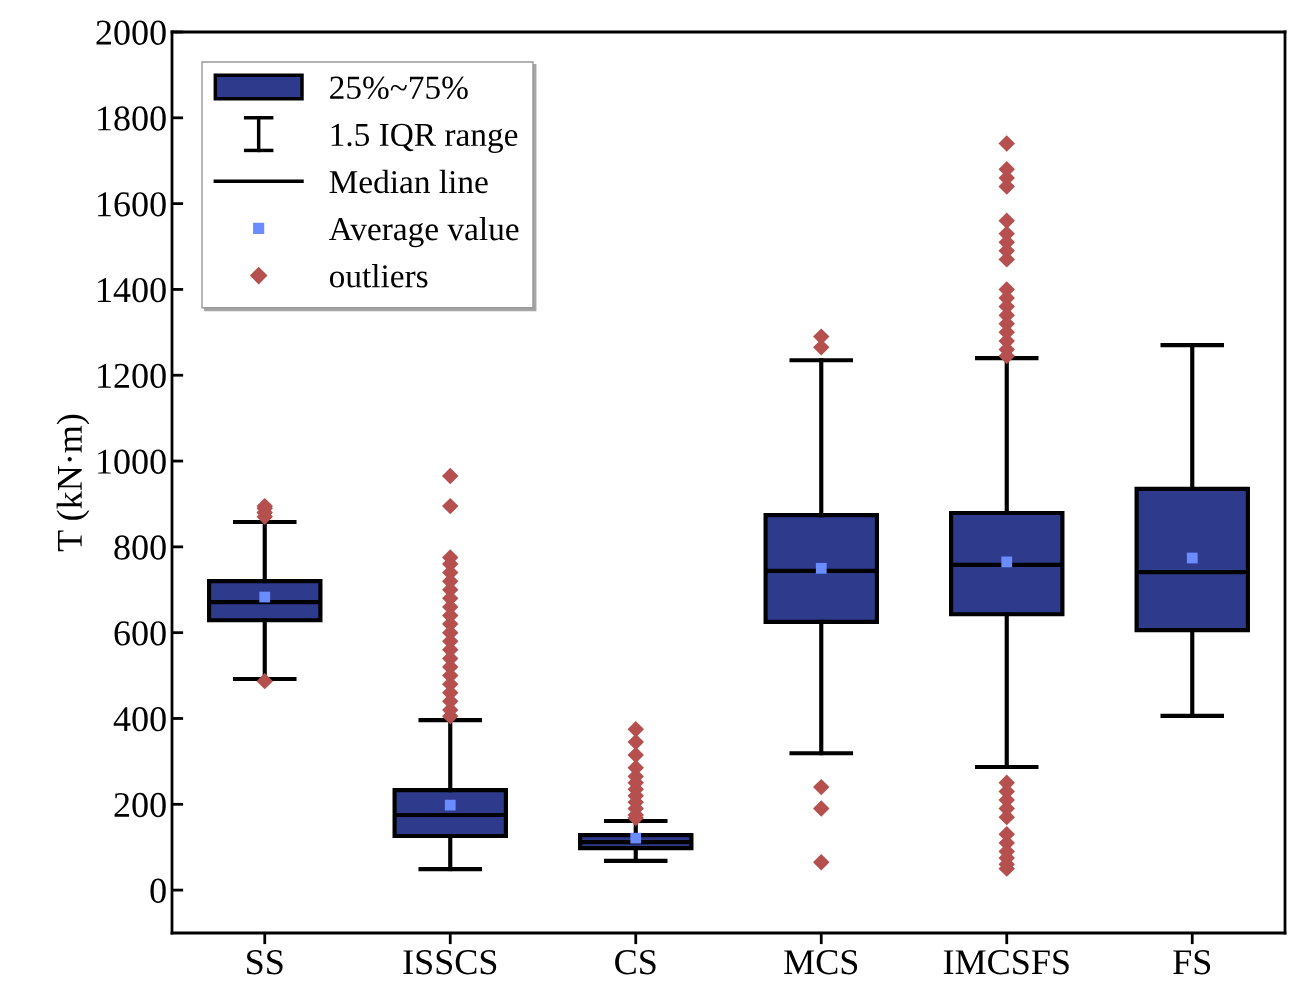 The image size is (1298, 984). What do you see at coordinates (635, 962) in the screenshot?
I see `x-tick-label: CS` at bounding box center [635, 962].